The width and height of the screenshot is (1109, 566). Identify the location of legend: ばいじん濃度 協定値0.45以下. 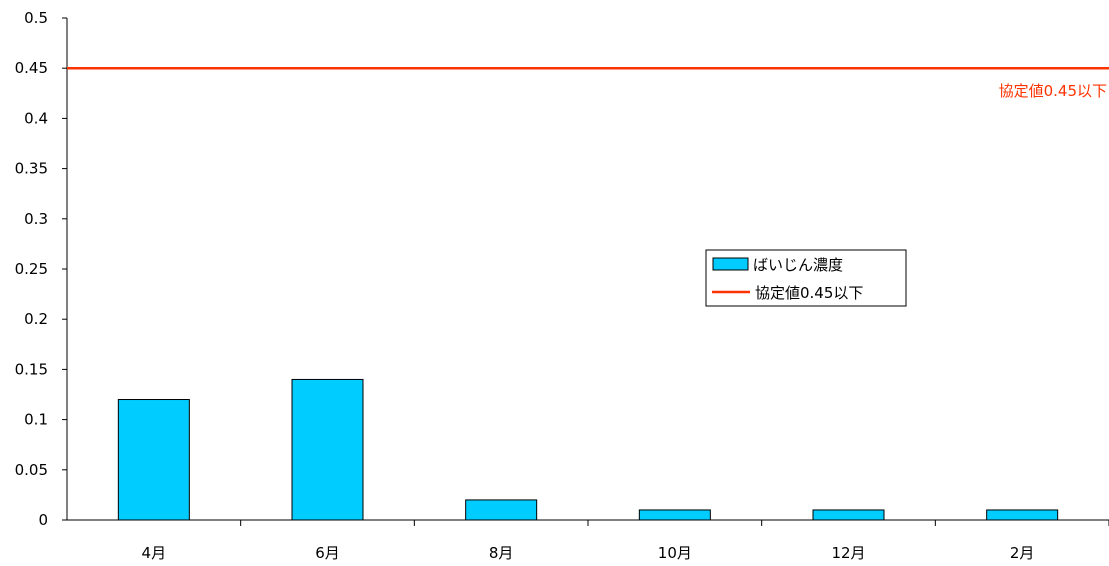
(806, 278).